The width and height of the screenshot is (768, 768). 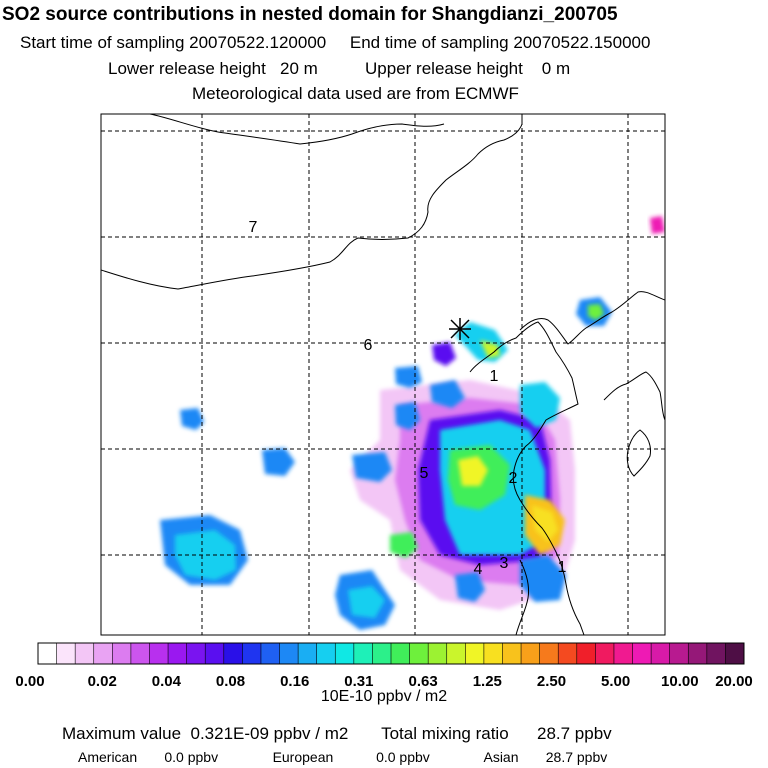 I want to click on sampling-end-label: End time of sampling, so click(x=429, y=42).